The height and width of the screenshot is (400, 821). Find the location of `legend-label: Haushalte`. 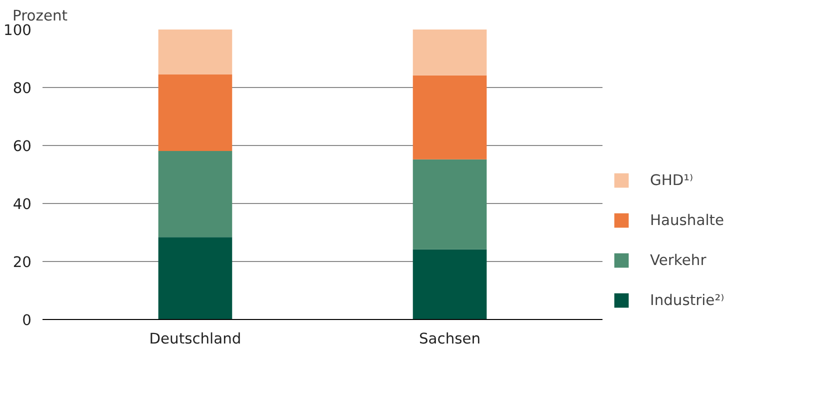

legend-label: Haushalte is located at coordinates (687, 220).